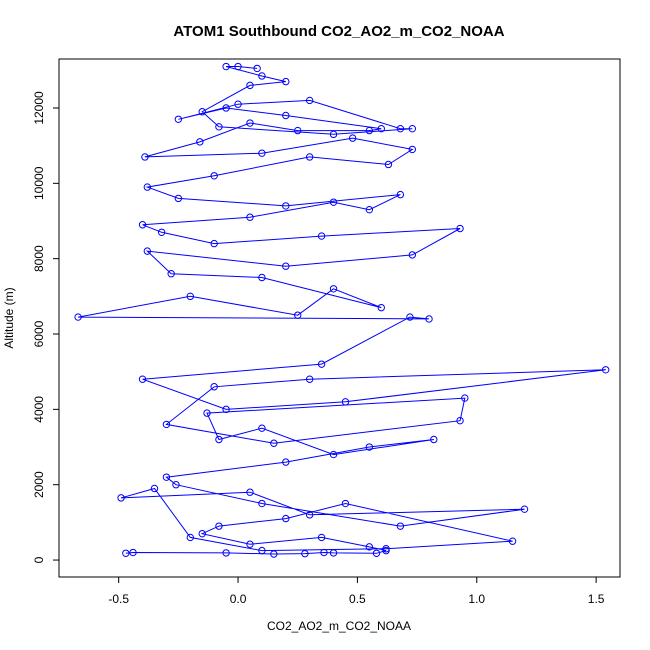 This screenshot has width=650, height=650. Describe the element at coordinates (238, 599) in the screenshot. I see `x-tick-label: 0.0` at that location.